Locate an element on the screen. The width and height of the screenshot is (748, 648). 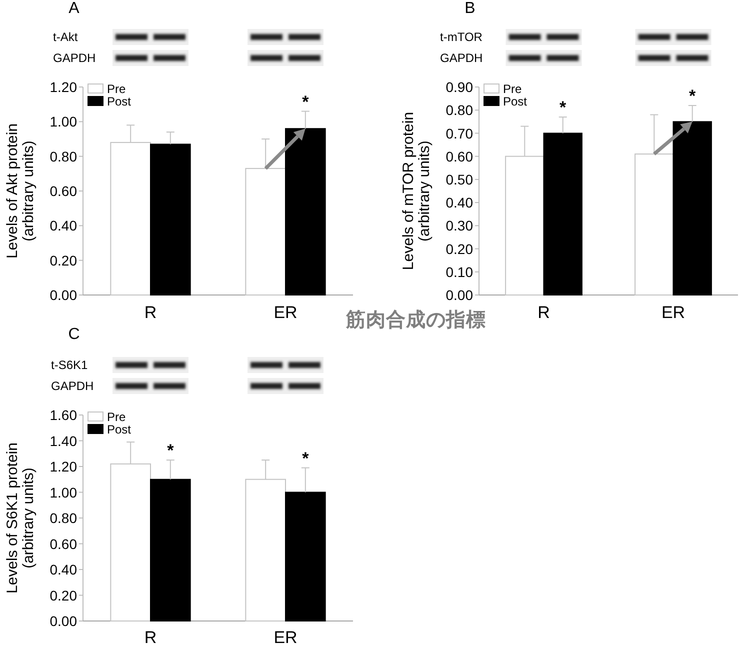
y-axis-title: Levels of Akt protein (arbitrary units) is located at coordinates (20, 191).